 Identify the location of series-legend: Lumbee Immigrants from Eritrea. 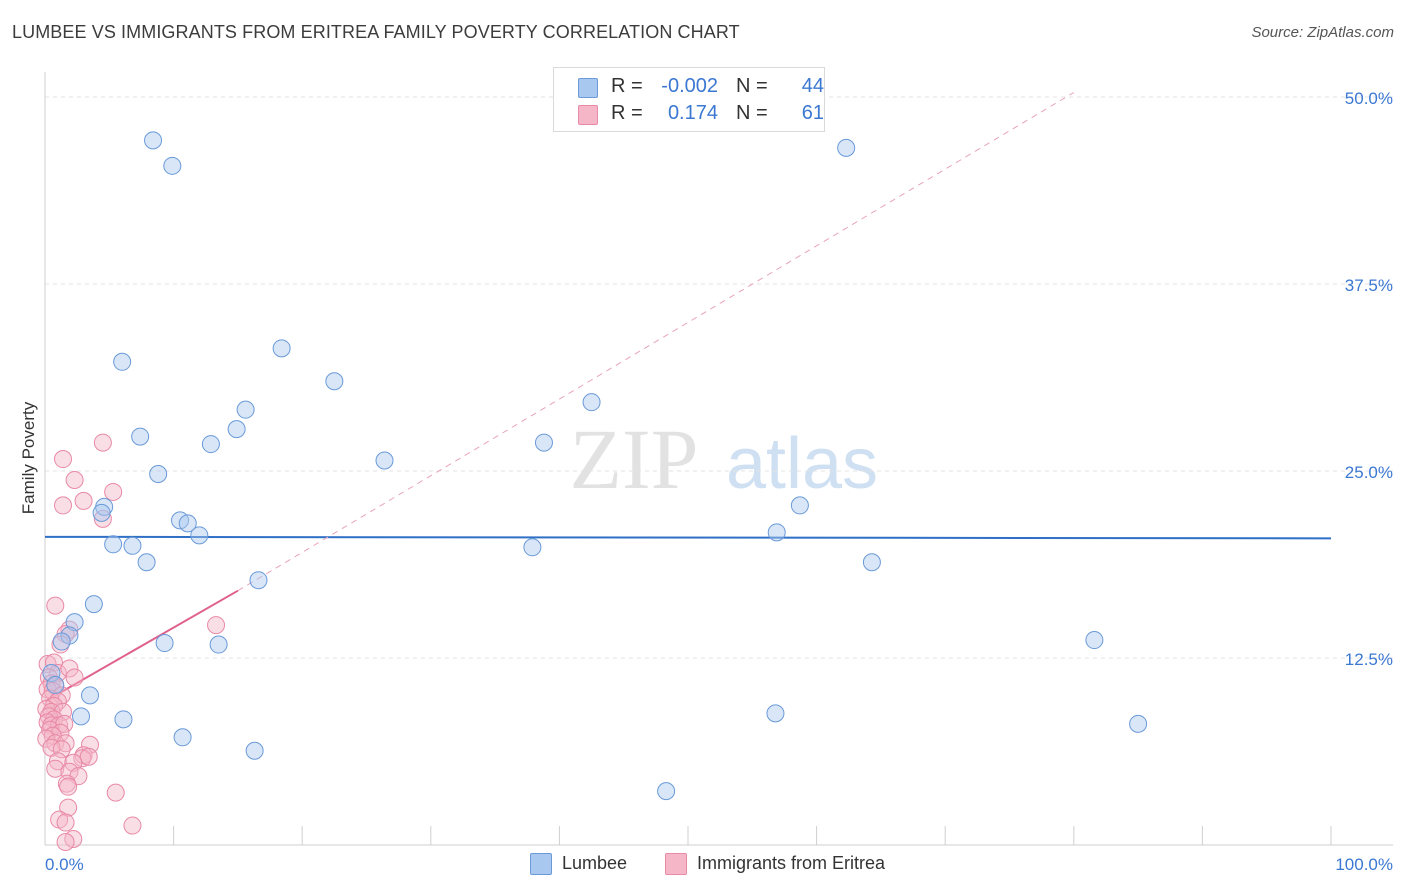
(703, 864).